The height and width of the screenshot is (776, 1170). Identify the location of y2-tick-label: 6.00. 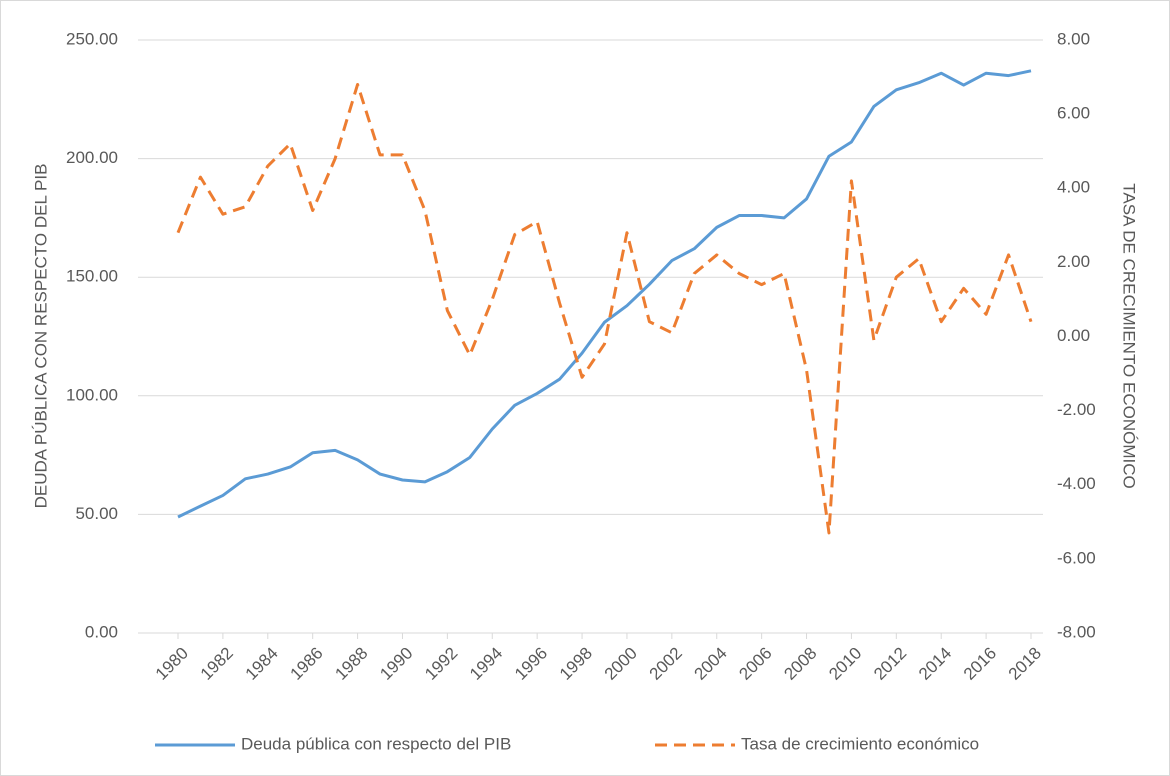
(1073, 113).